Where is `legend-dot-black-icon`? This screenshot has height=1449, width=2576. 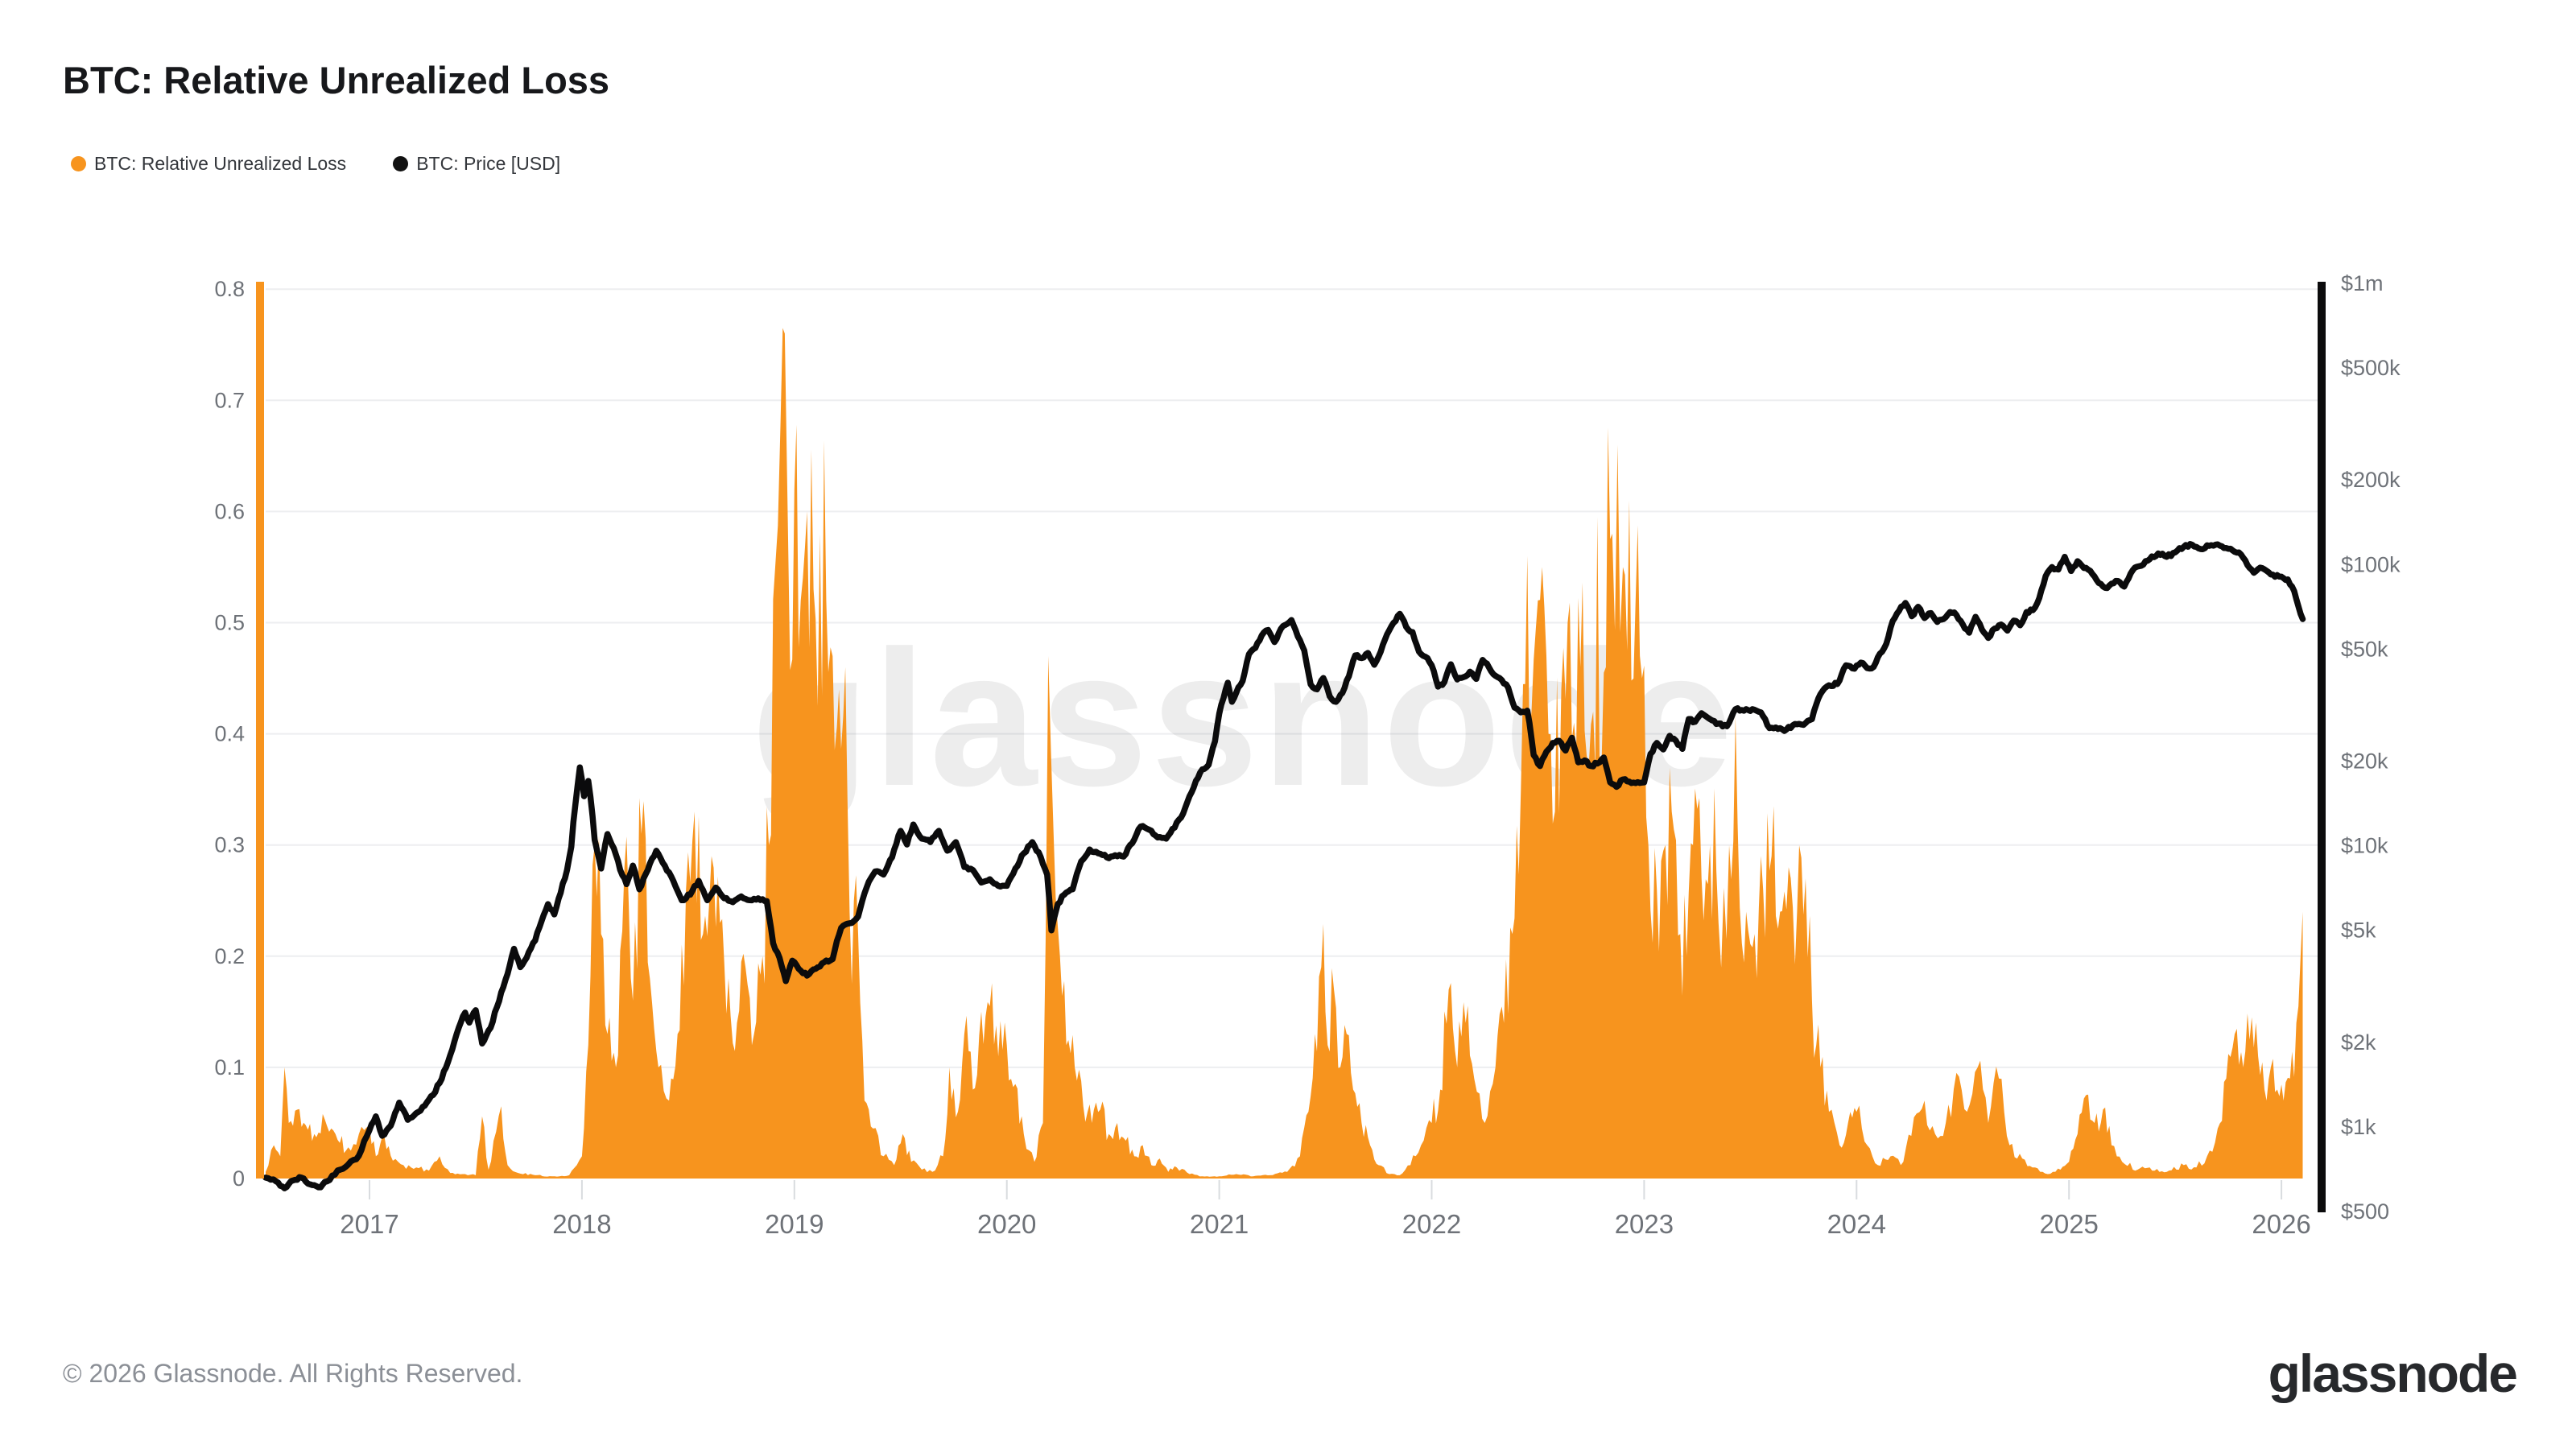
legend-dot-black-icon is located at coordinates (401, 163).